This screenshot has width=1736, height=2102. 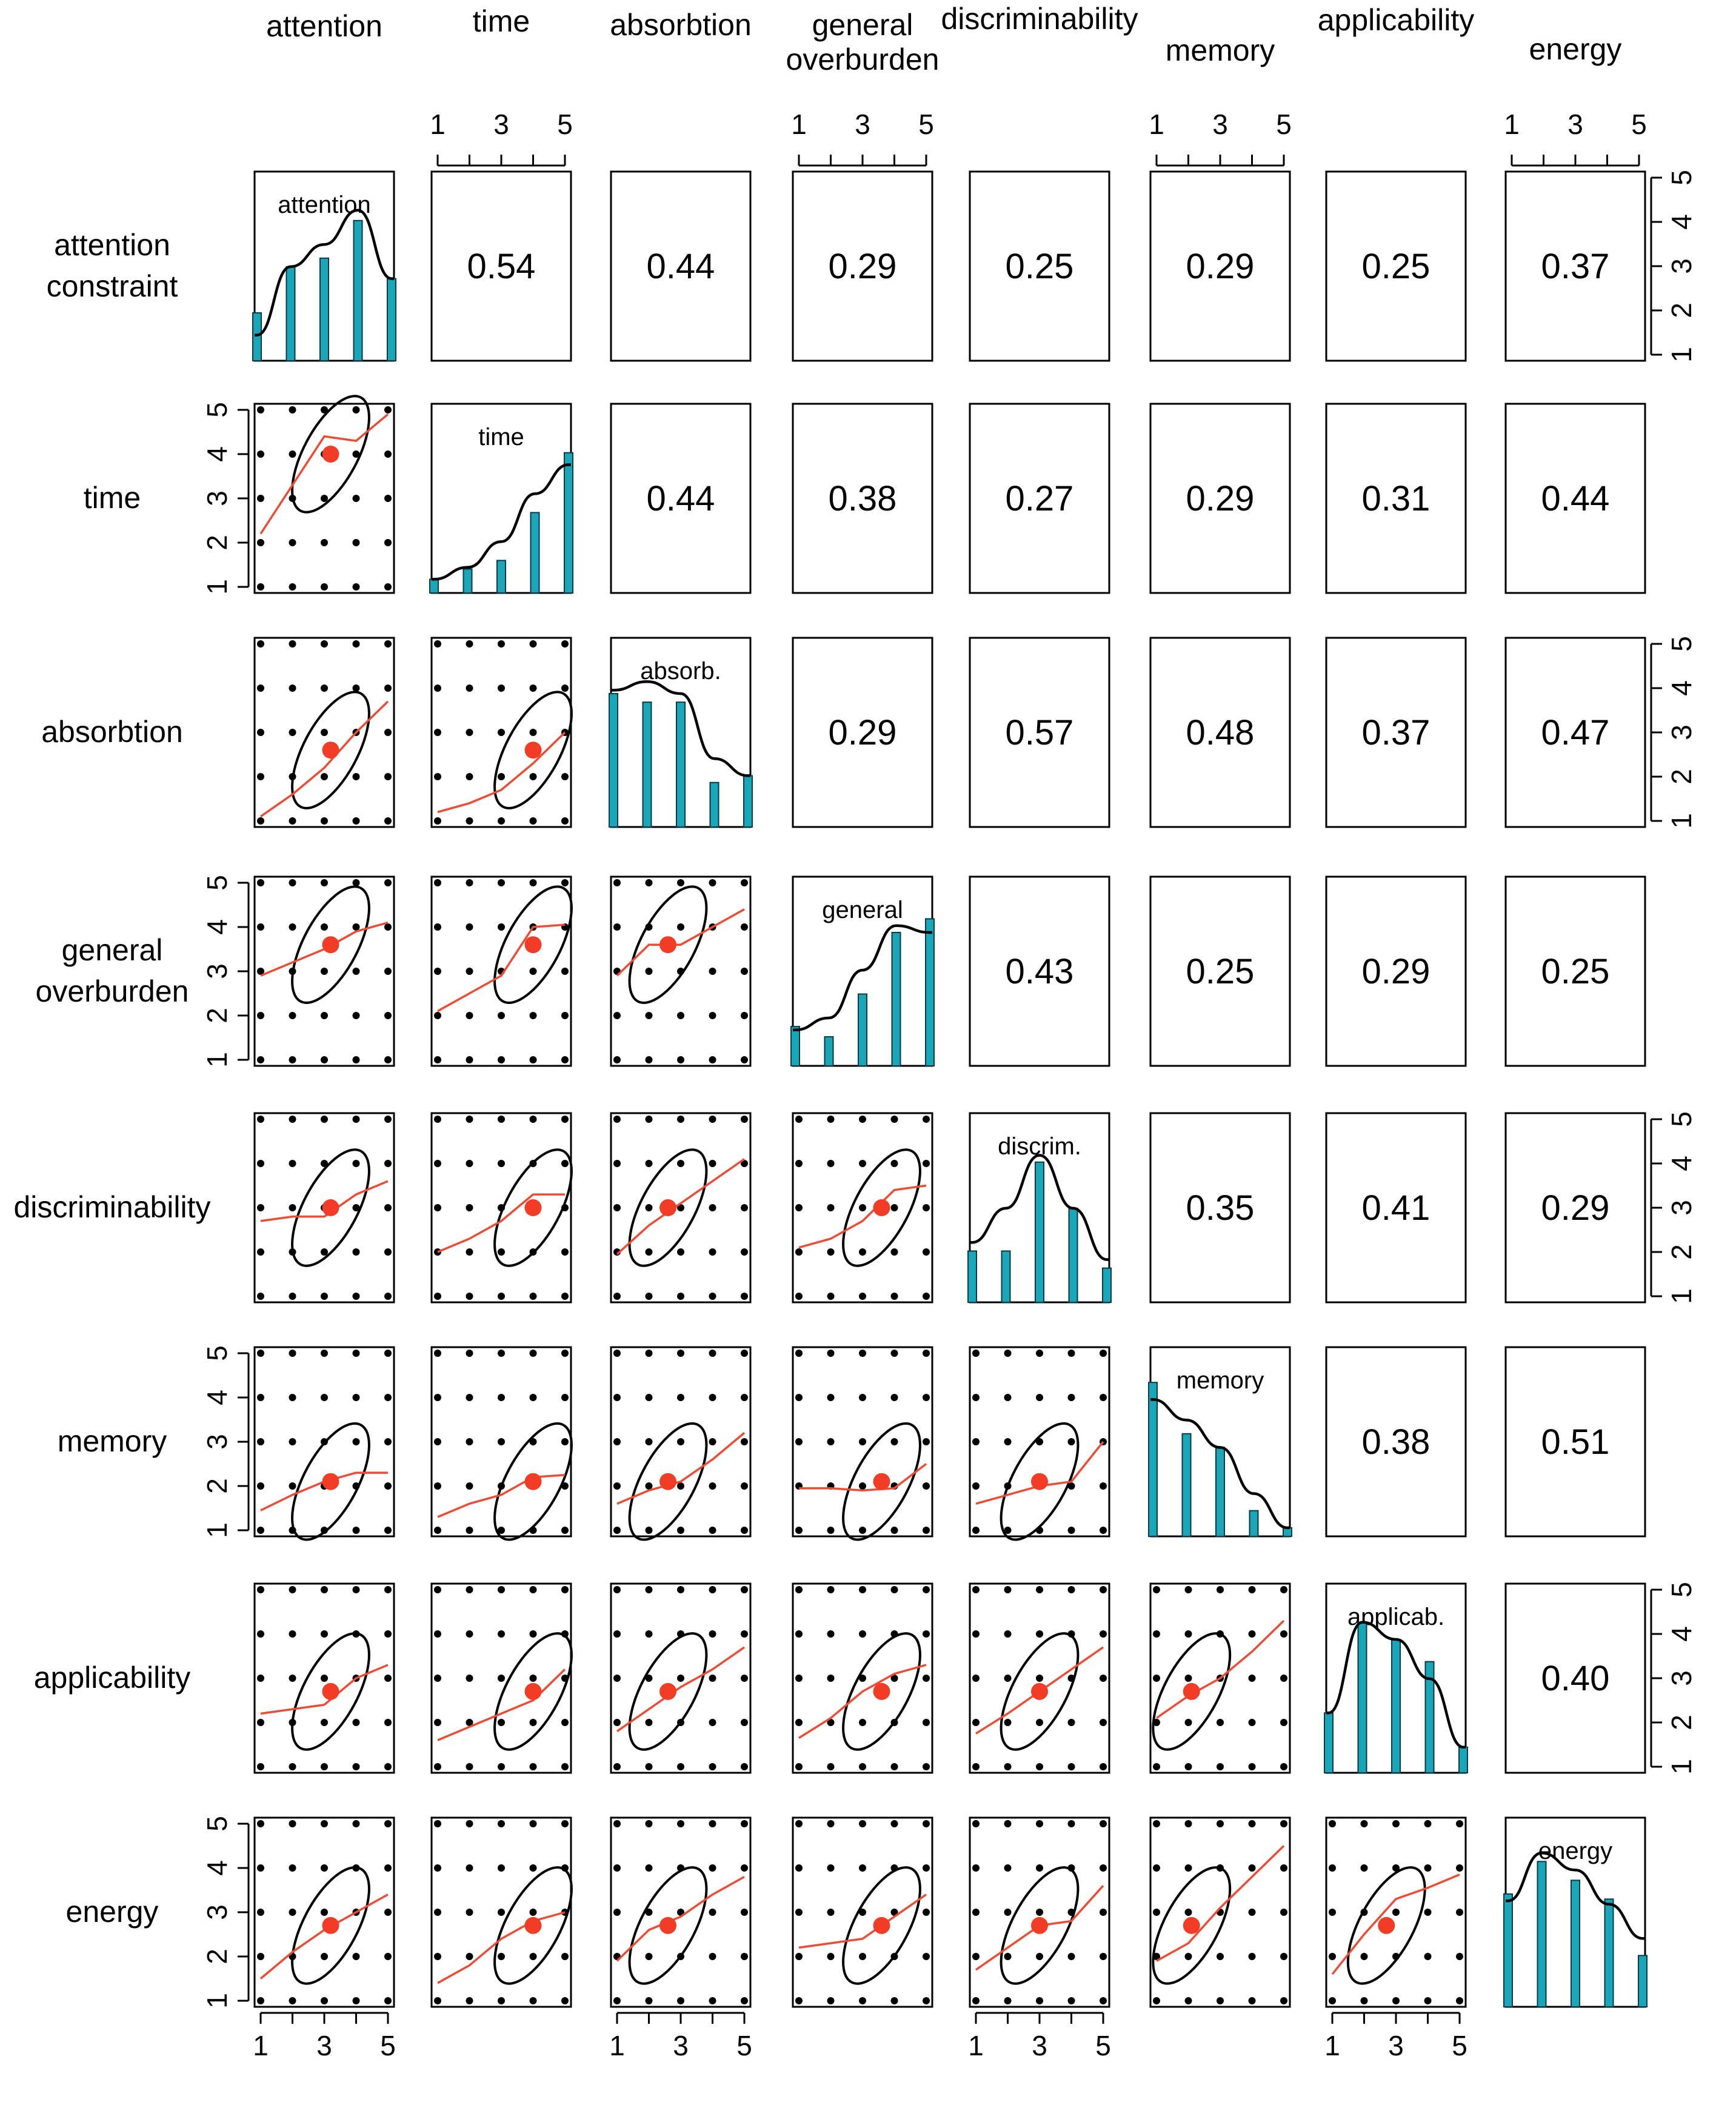 I want to click on row-label: attention, so click(x=112, y=245).